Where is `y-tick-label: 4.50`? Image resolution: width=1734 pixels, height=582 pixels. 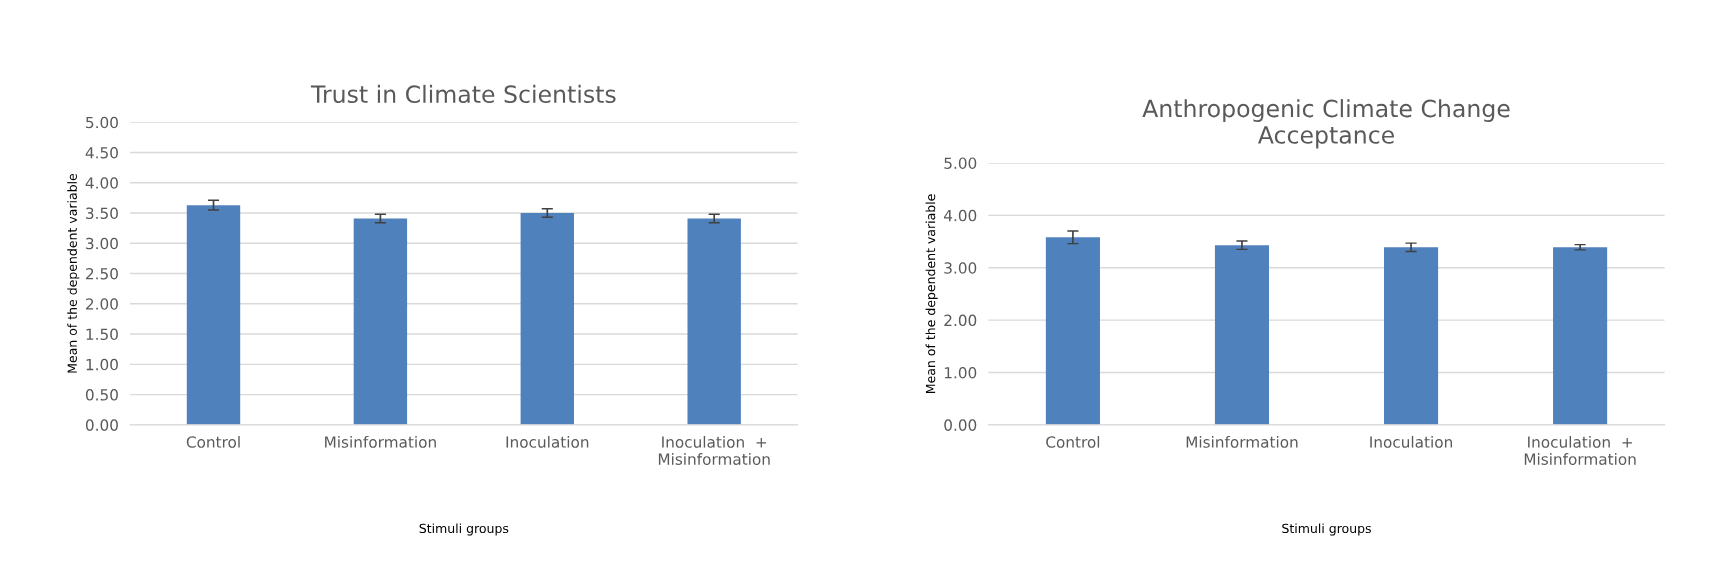
y-tick-label: 4.50 is located at coordinates (101, 152).